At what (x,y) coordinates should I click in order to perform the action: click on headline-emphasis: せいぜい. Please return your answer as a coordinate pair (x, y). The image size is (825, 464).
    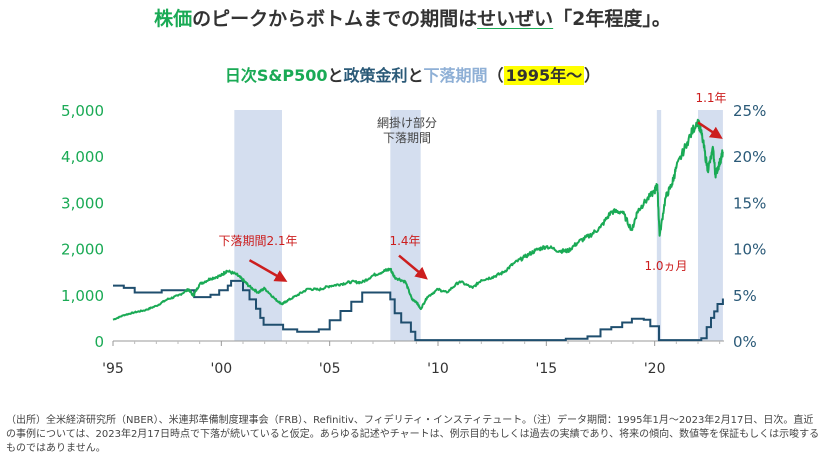
    Looking at the image, I should click on (515, 19).